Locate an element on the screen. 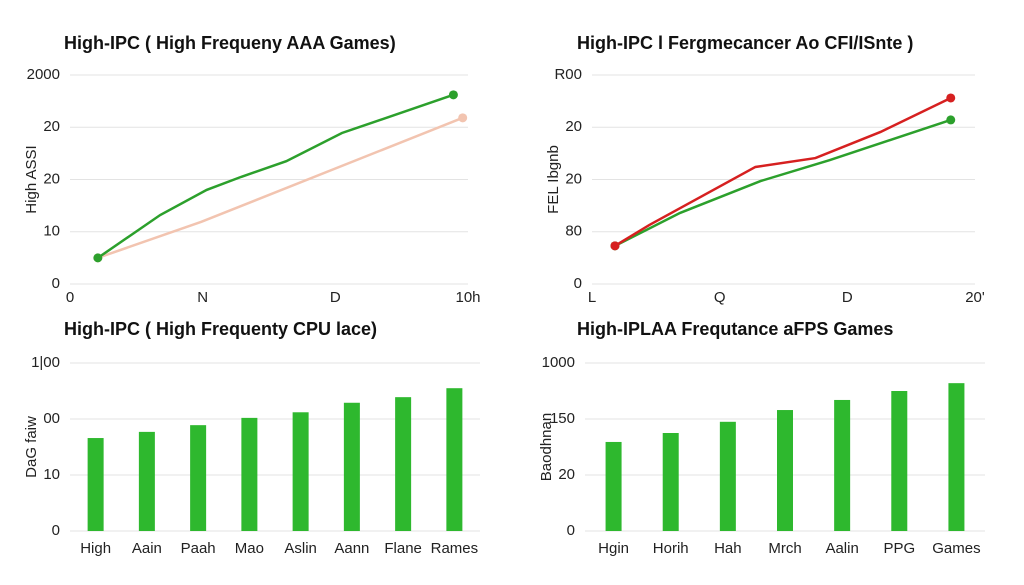  x-tick-label: Hah is located at coordinates (728, 548).